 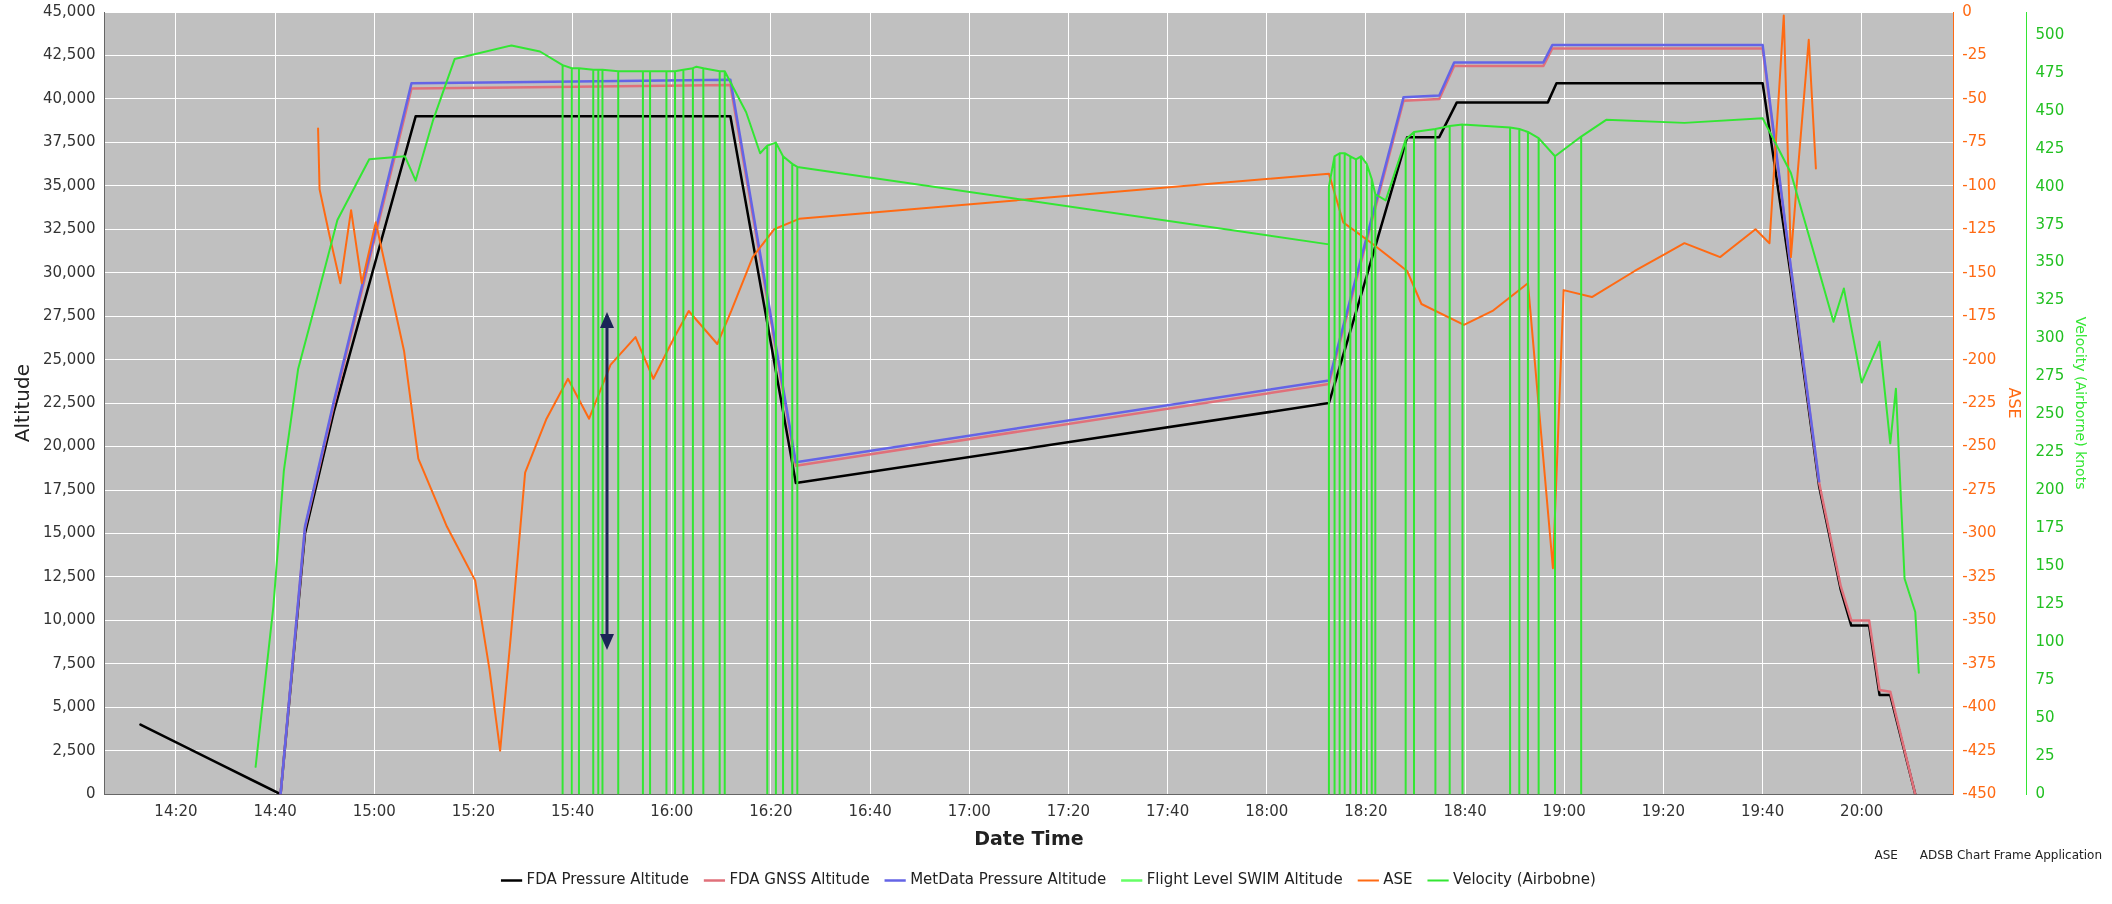 What do you see at coordinates (1564, 811) in the screenshot?
I see `x-tick-label: 19:00` at bounding box center [1564, 811].